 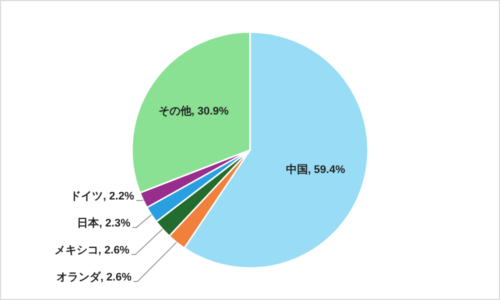 What do you see at coordinates (104, 223) in the screenshot?
I see `slice-label: 日本, 2.3%` at bounding box center [104, 223].